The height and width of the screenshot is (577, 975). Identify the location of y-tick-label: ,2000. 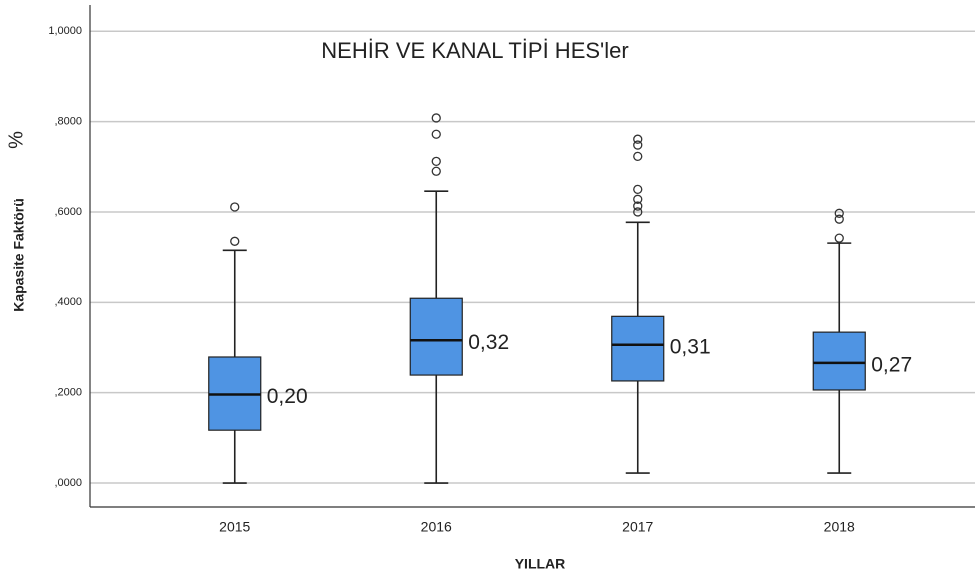
(68, 393).